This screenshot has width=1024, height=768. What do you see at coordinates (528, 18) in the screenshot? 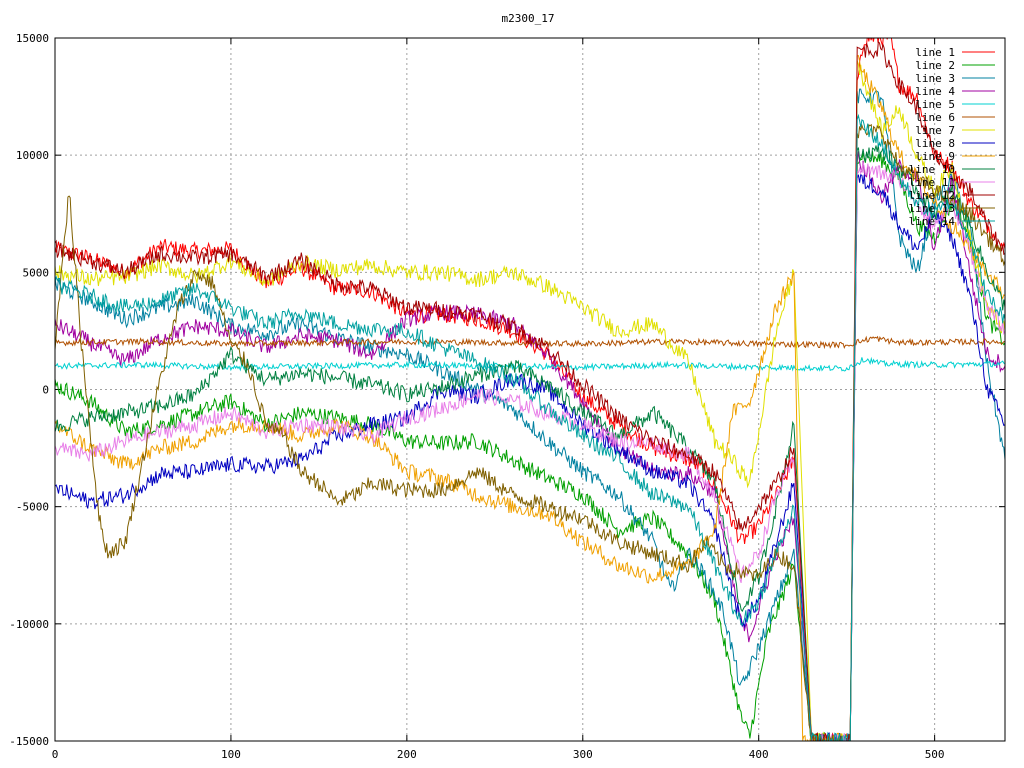
I see `chart-title: m2300_17` at bounding box center [528, 18].